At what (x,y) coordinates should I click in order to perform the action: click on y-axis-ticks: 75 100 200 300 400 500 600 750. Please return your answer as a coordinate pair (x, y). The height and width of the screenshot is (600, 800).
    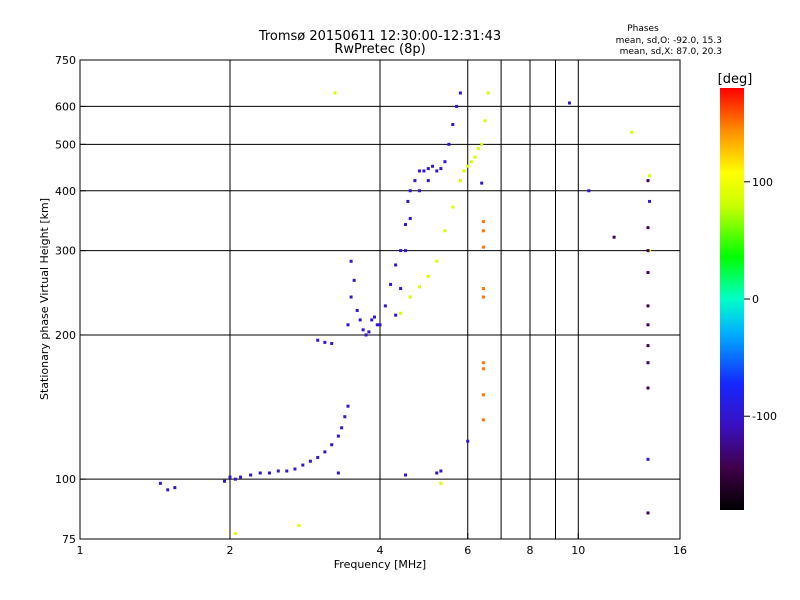
    Looking at the image, I should click on (70, 300).